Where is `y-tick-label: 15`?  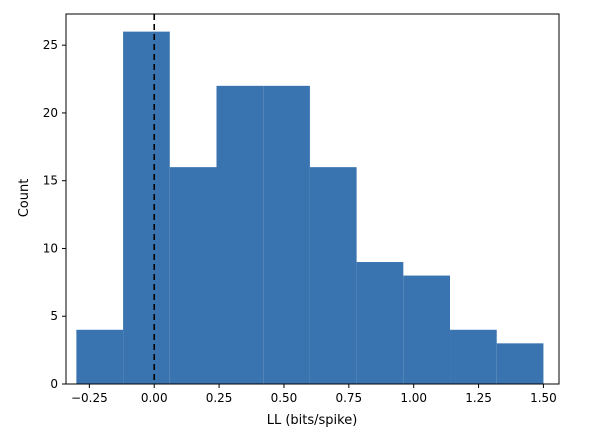
y-tick-label: 15 is located at coordinates (50, 181).